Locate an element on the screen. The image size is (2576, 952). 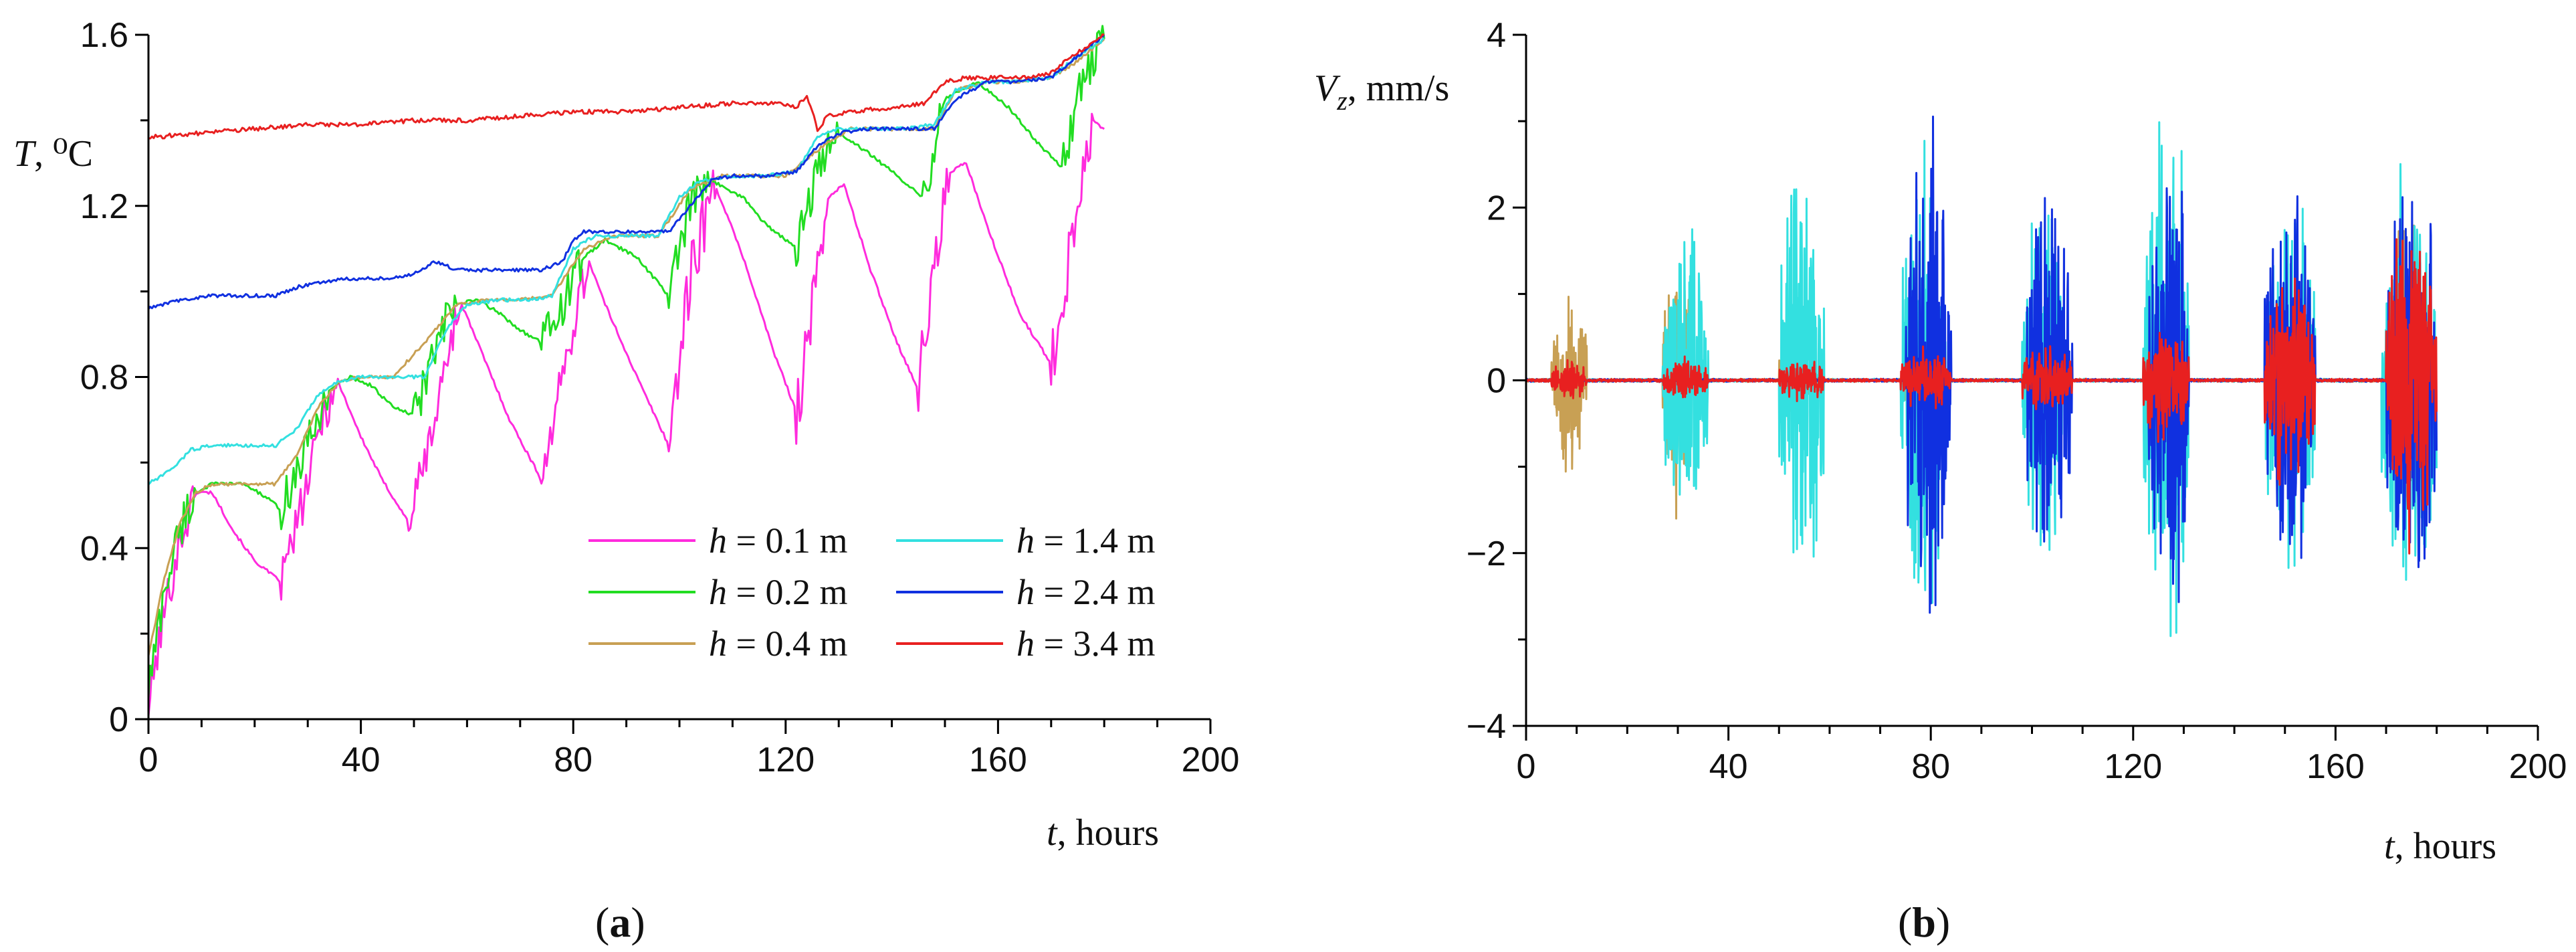
a-x-tick-label: 0 is located at coordinates (148, 760).